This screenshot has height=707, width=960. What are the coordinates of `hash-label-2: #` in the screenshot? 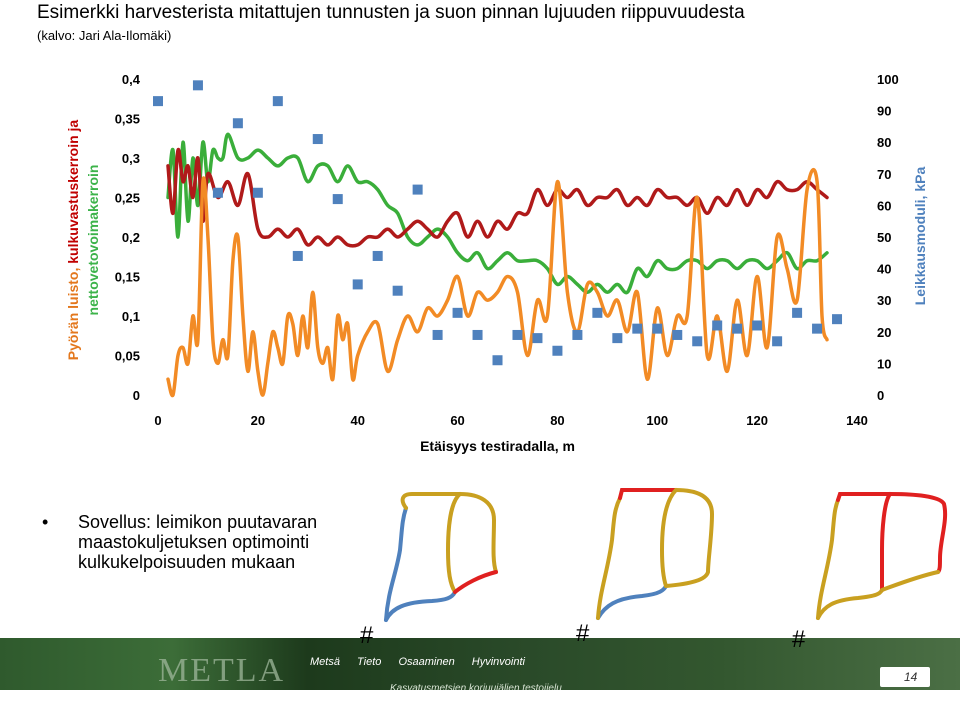 It's located at (583, 633).